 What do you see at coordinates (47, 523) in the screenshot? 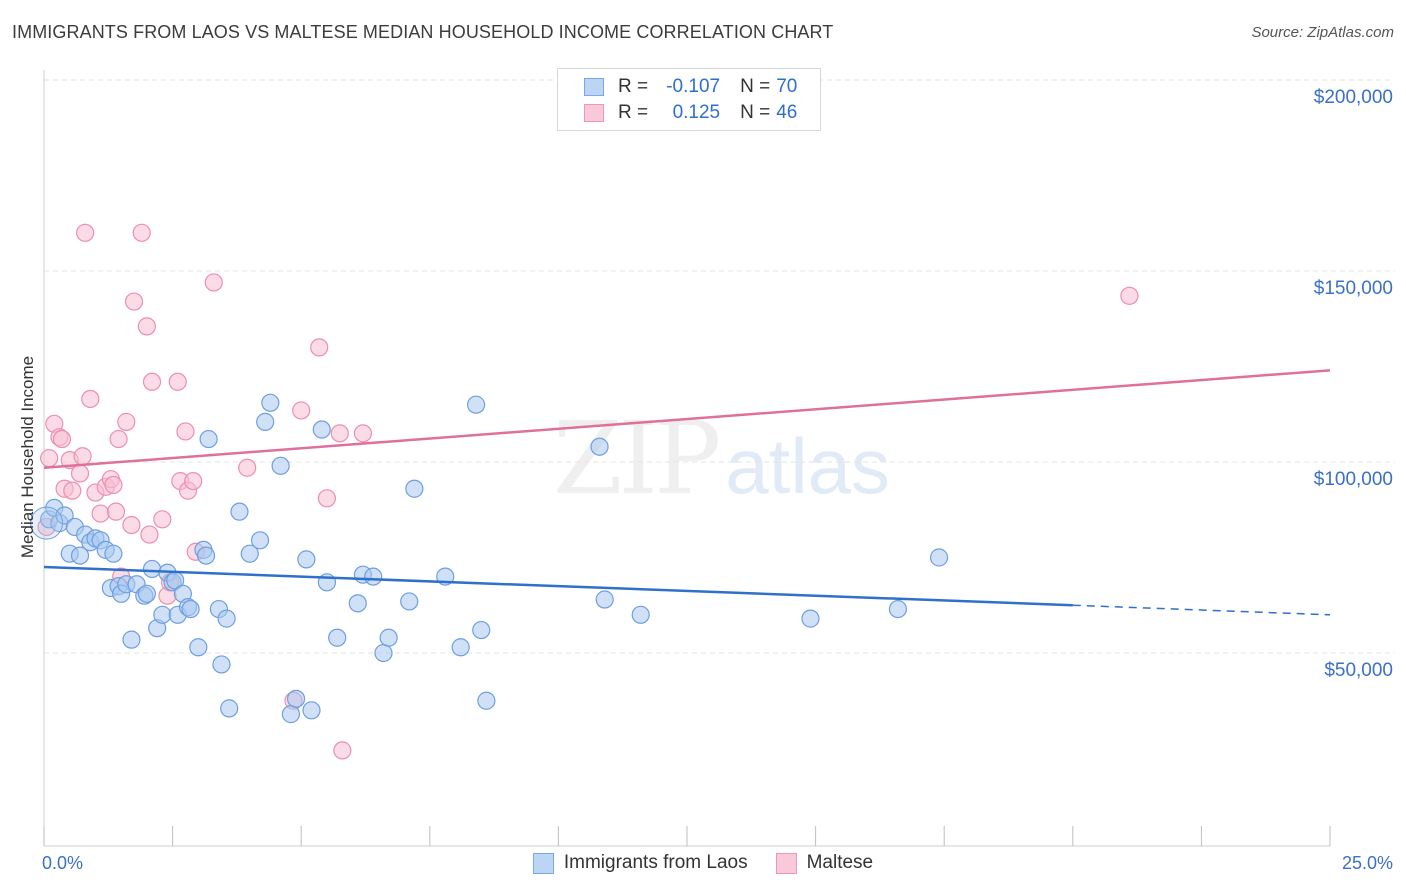
I see `laos-cluster-point` at bounding box center [47, 523].